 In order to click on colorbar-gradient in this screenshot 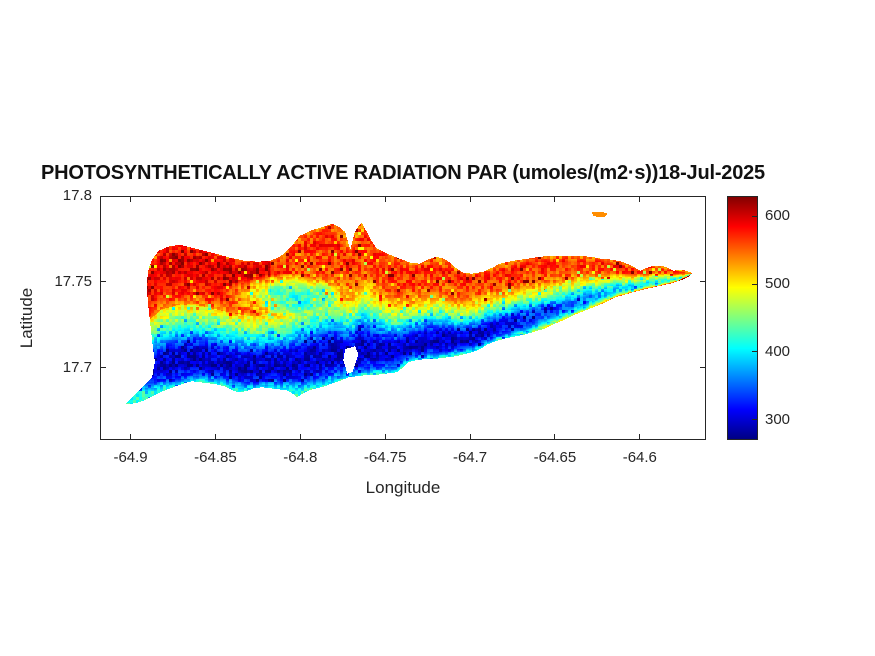, I will do `click(742, 318)`.